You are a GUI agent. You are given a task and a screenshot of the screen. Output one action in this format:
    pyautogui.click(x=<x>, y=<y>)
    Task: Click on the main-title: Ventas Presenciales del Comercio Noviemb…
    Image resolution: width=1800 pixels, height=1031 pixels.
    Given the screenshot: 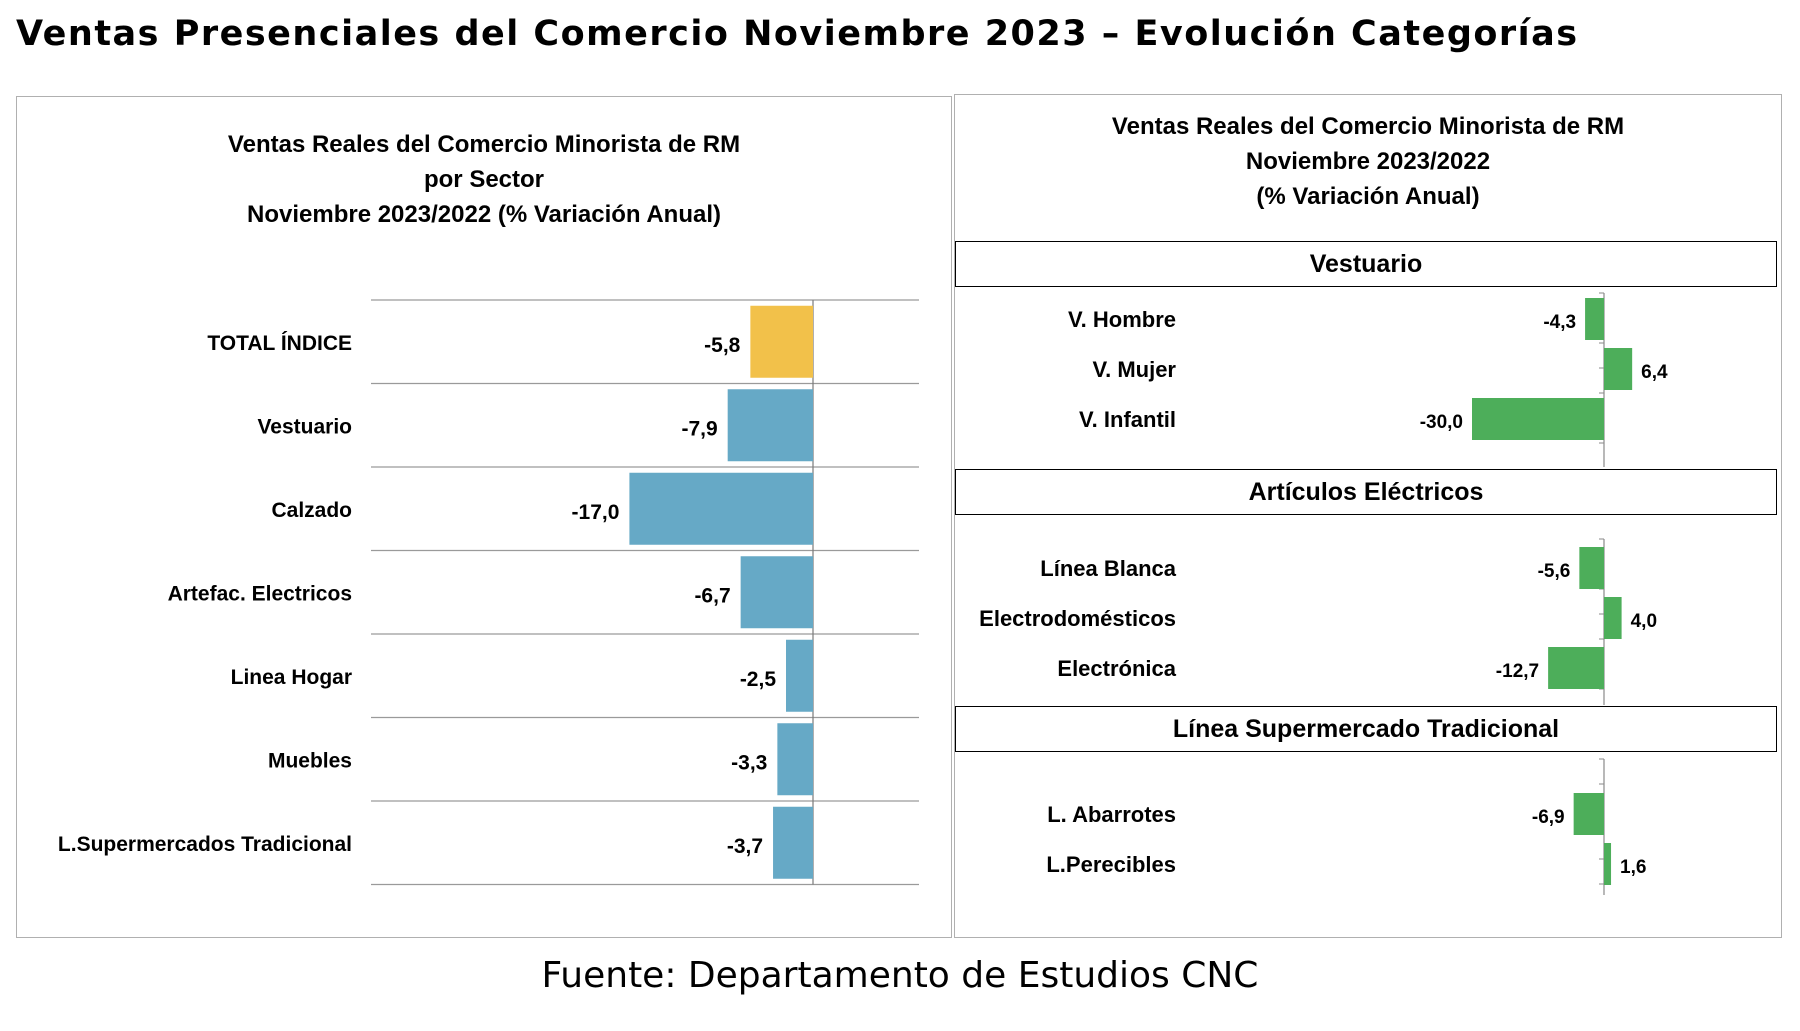 What is the action you would take?
    pyautogui.click(x=797, y=34)
    